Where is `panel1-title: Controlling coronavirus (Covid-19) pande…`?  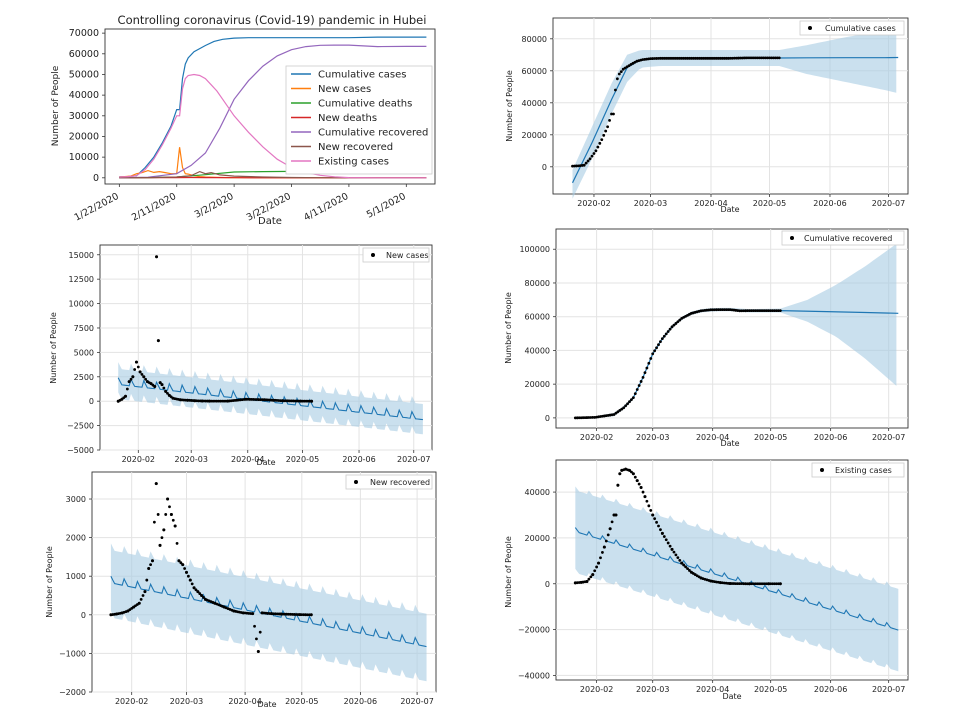
panel1-title: Controlling coronavirus (Covid-19) pande… is located at coordinates (272, 20).